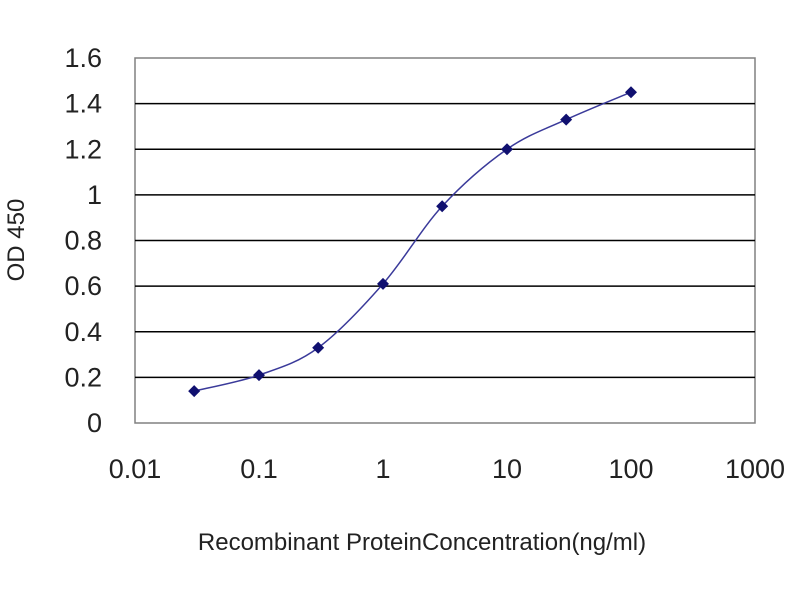 This screenshot has width=800, height=600. What do you see at coordinates (83, 104) in the screenshot?
I see `y-tick-label-7: 1.4` at bounding box center [83, 104].